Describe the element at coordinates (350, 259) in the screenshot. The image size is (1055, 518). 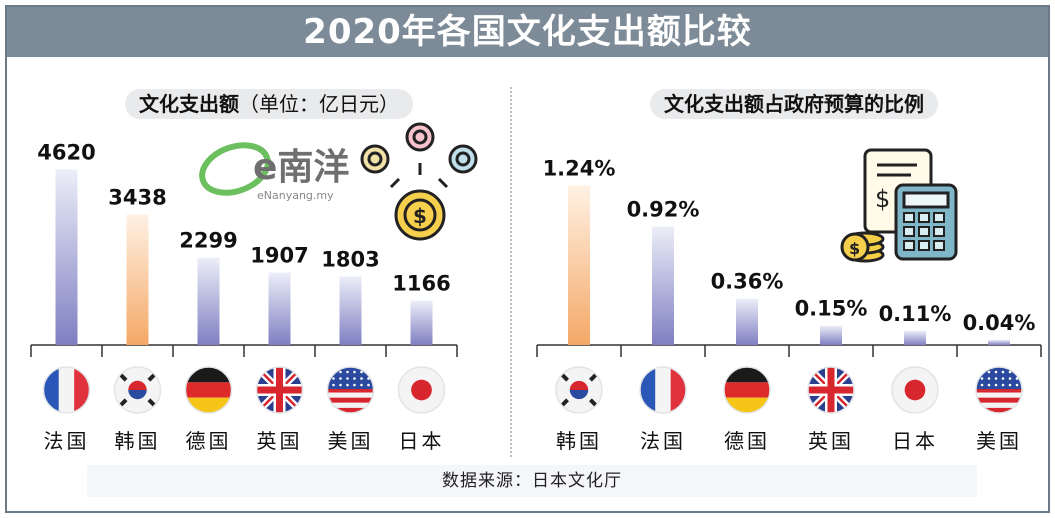
I see `value-label-美国: 1803` at that location.